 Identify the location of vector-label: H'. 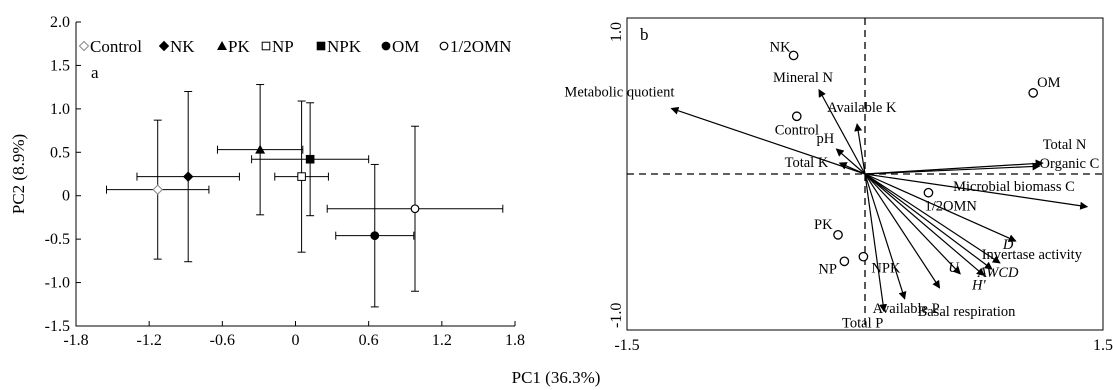
(978, 285).